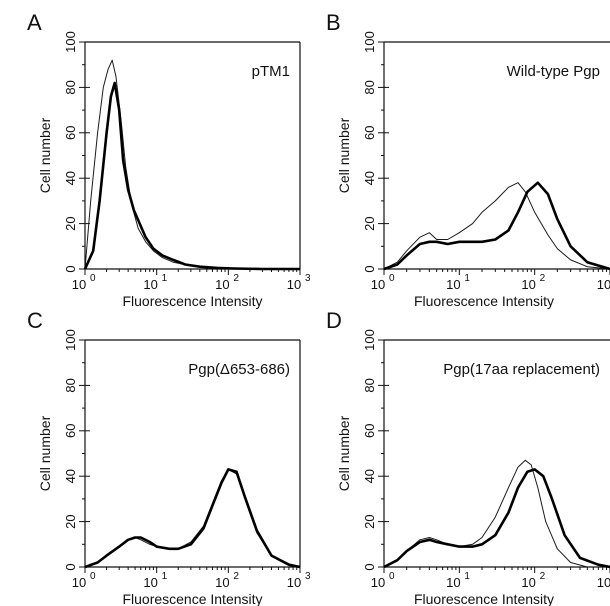 Image resolution: width=610 pixels, height=606 pixels. Describe the element at coordinates (521, 369) in the screenshot. I see `panel-label: Pgp(17aa replacement)` at that location.